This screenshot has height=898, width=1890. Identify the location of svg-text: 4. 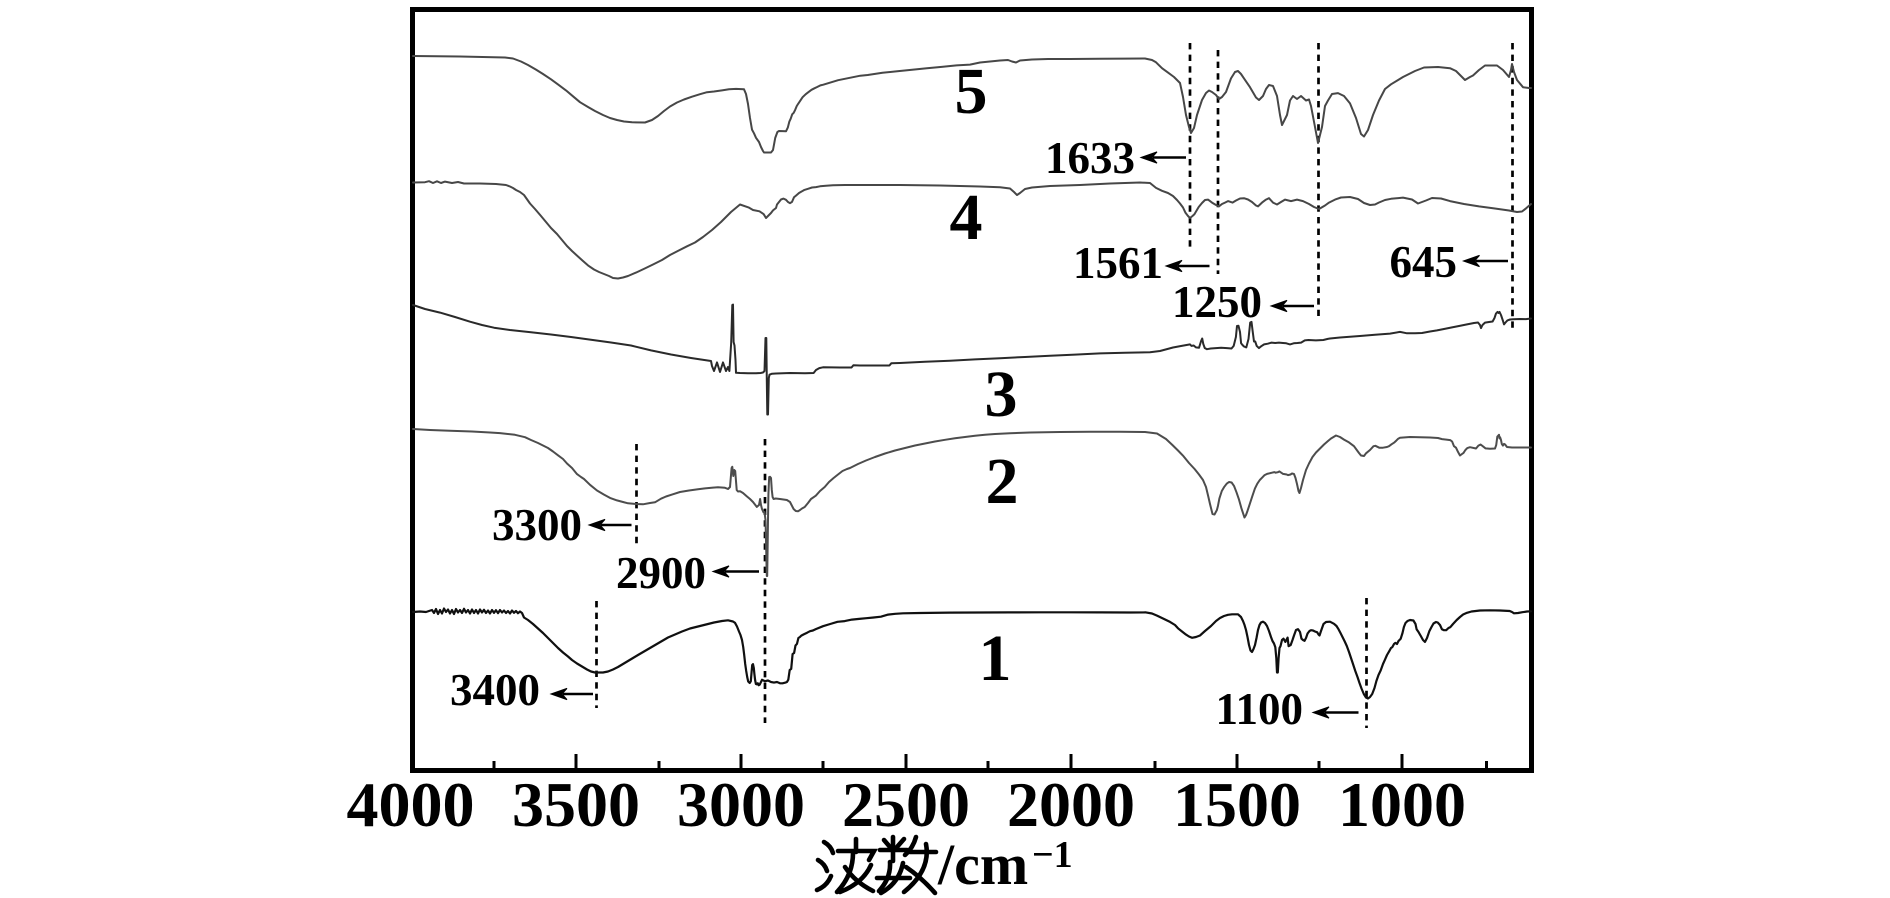
(966, 217).